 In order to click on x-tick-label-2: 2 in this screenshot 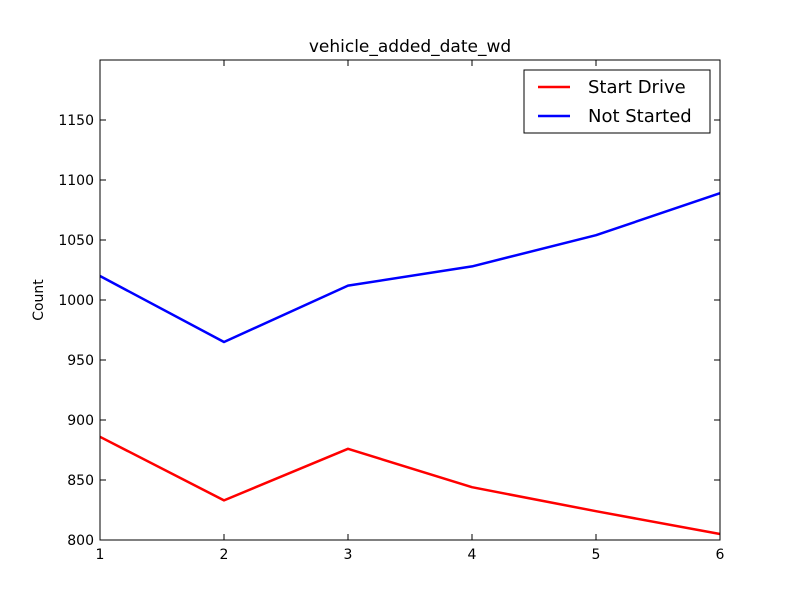, I will do `click(224, 555)`.